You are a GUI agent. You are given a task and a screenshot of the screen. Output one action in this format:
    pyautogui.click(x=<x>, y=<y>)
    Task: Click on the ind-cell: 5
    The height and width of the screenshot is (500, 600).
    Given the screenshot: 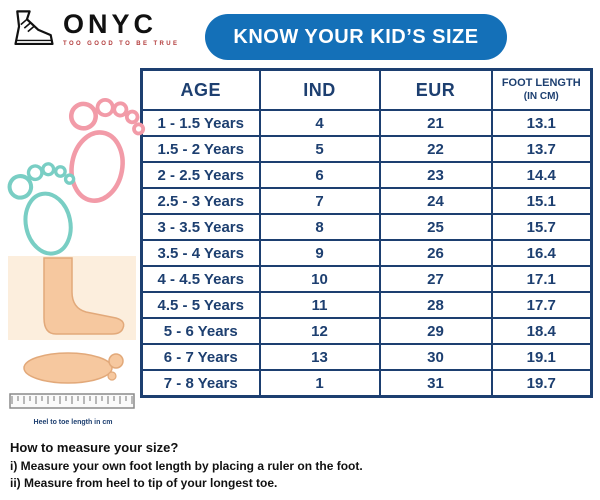 What is the action you would take?
    pyautogui.click(x=319, y=149)
    